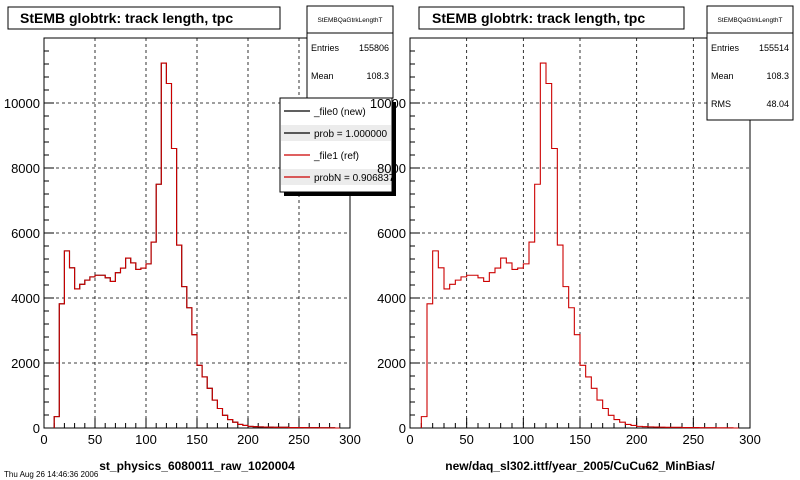 This screenshot has width=800, height=480. Describe the element at coordinates (354, 178) in the screenshot. I see `legend-entry: probN = 0.906837` at that location.